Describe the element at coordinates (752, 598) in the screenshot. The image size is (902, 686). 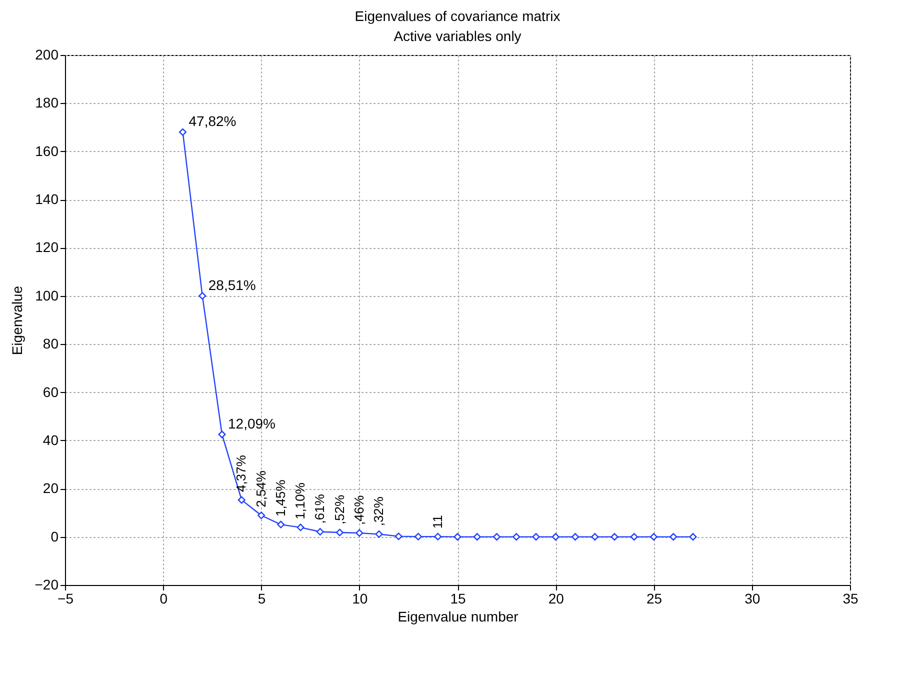
I see `x-tick-label: 30` at that location.